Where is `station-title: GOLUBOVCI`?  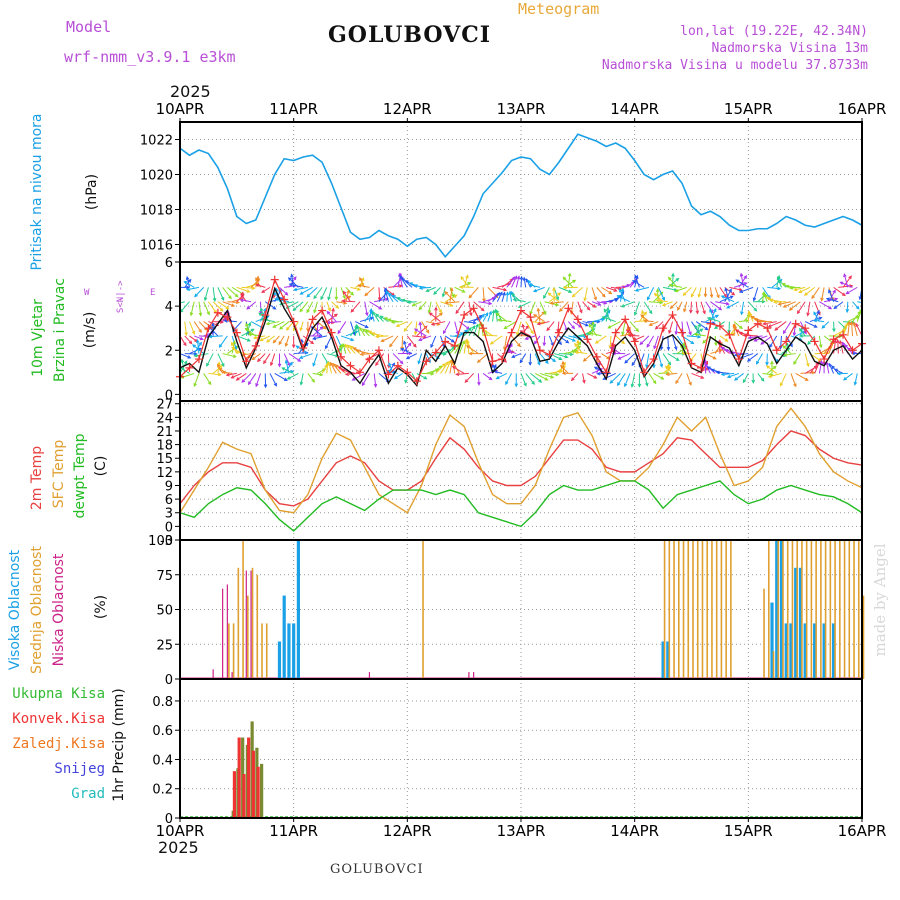 station-title: GOLUBOVCI is located at coordinates (410, 35).